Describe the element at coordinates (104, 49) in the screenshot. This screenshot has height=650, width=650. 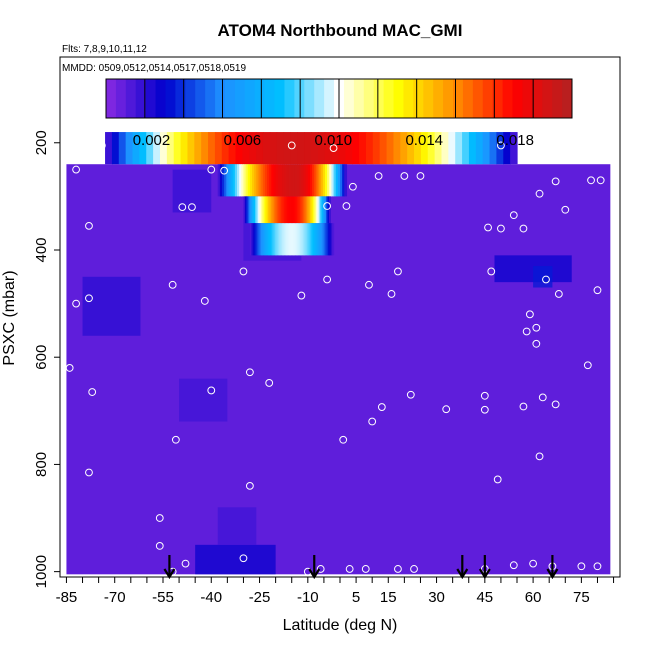
I see `flights-note: Flts: 7,8,9,10,11,12` at that location.